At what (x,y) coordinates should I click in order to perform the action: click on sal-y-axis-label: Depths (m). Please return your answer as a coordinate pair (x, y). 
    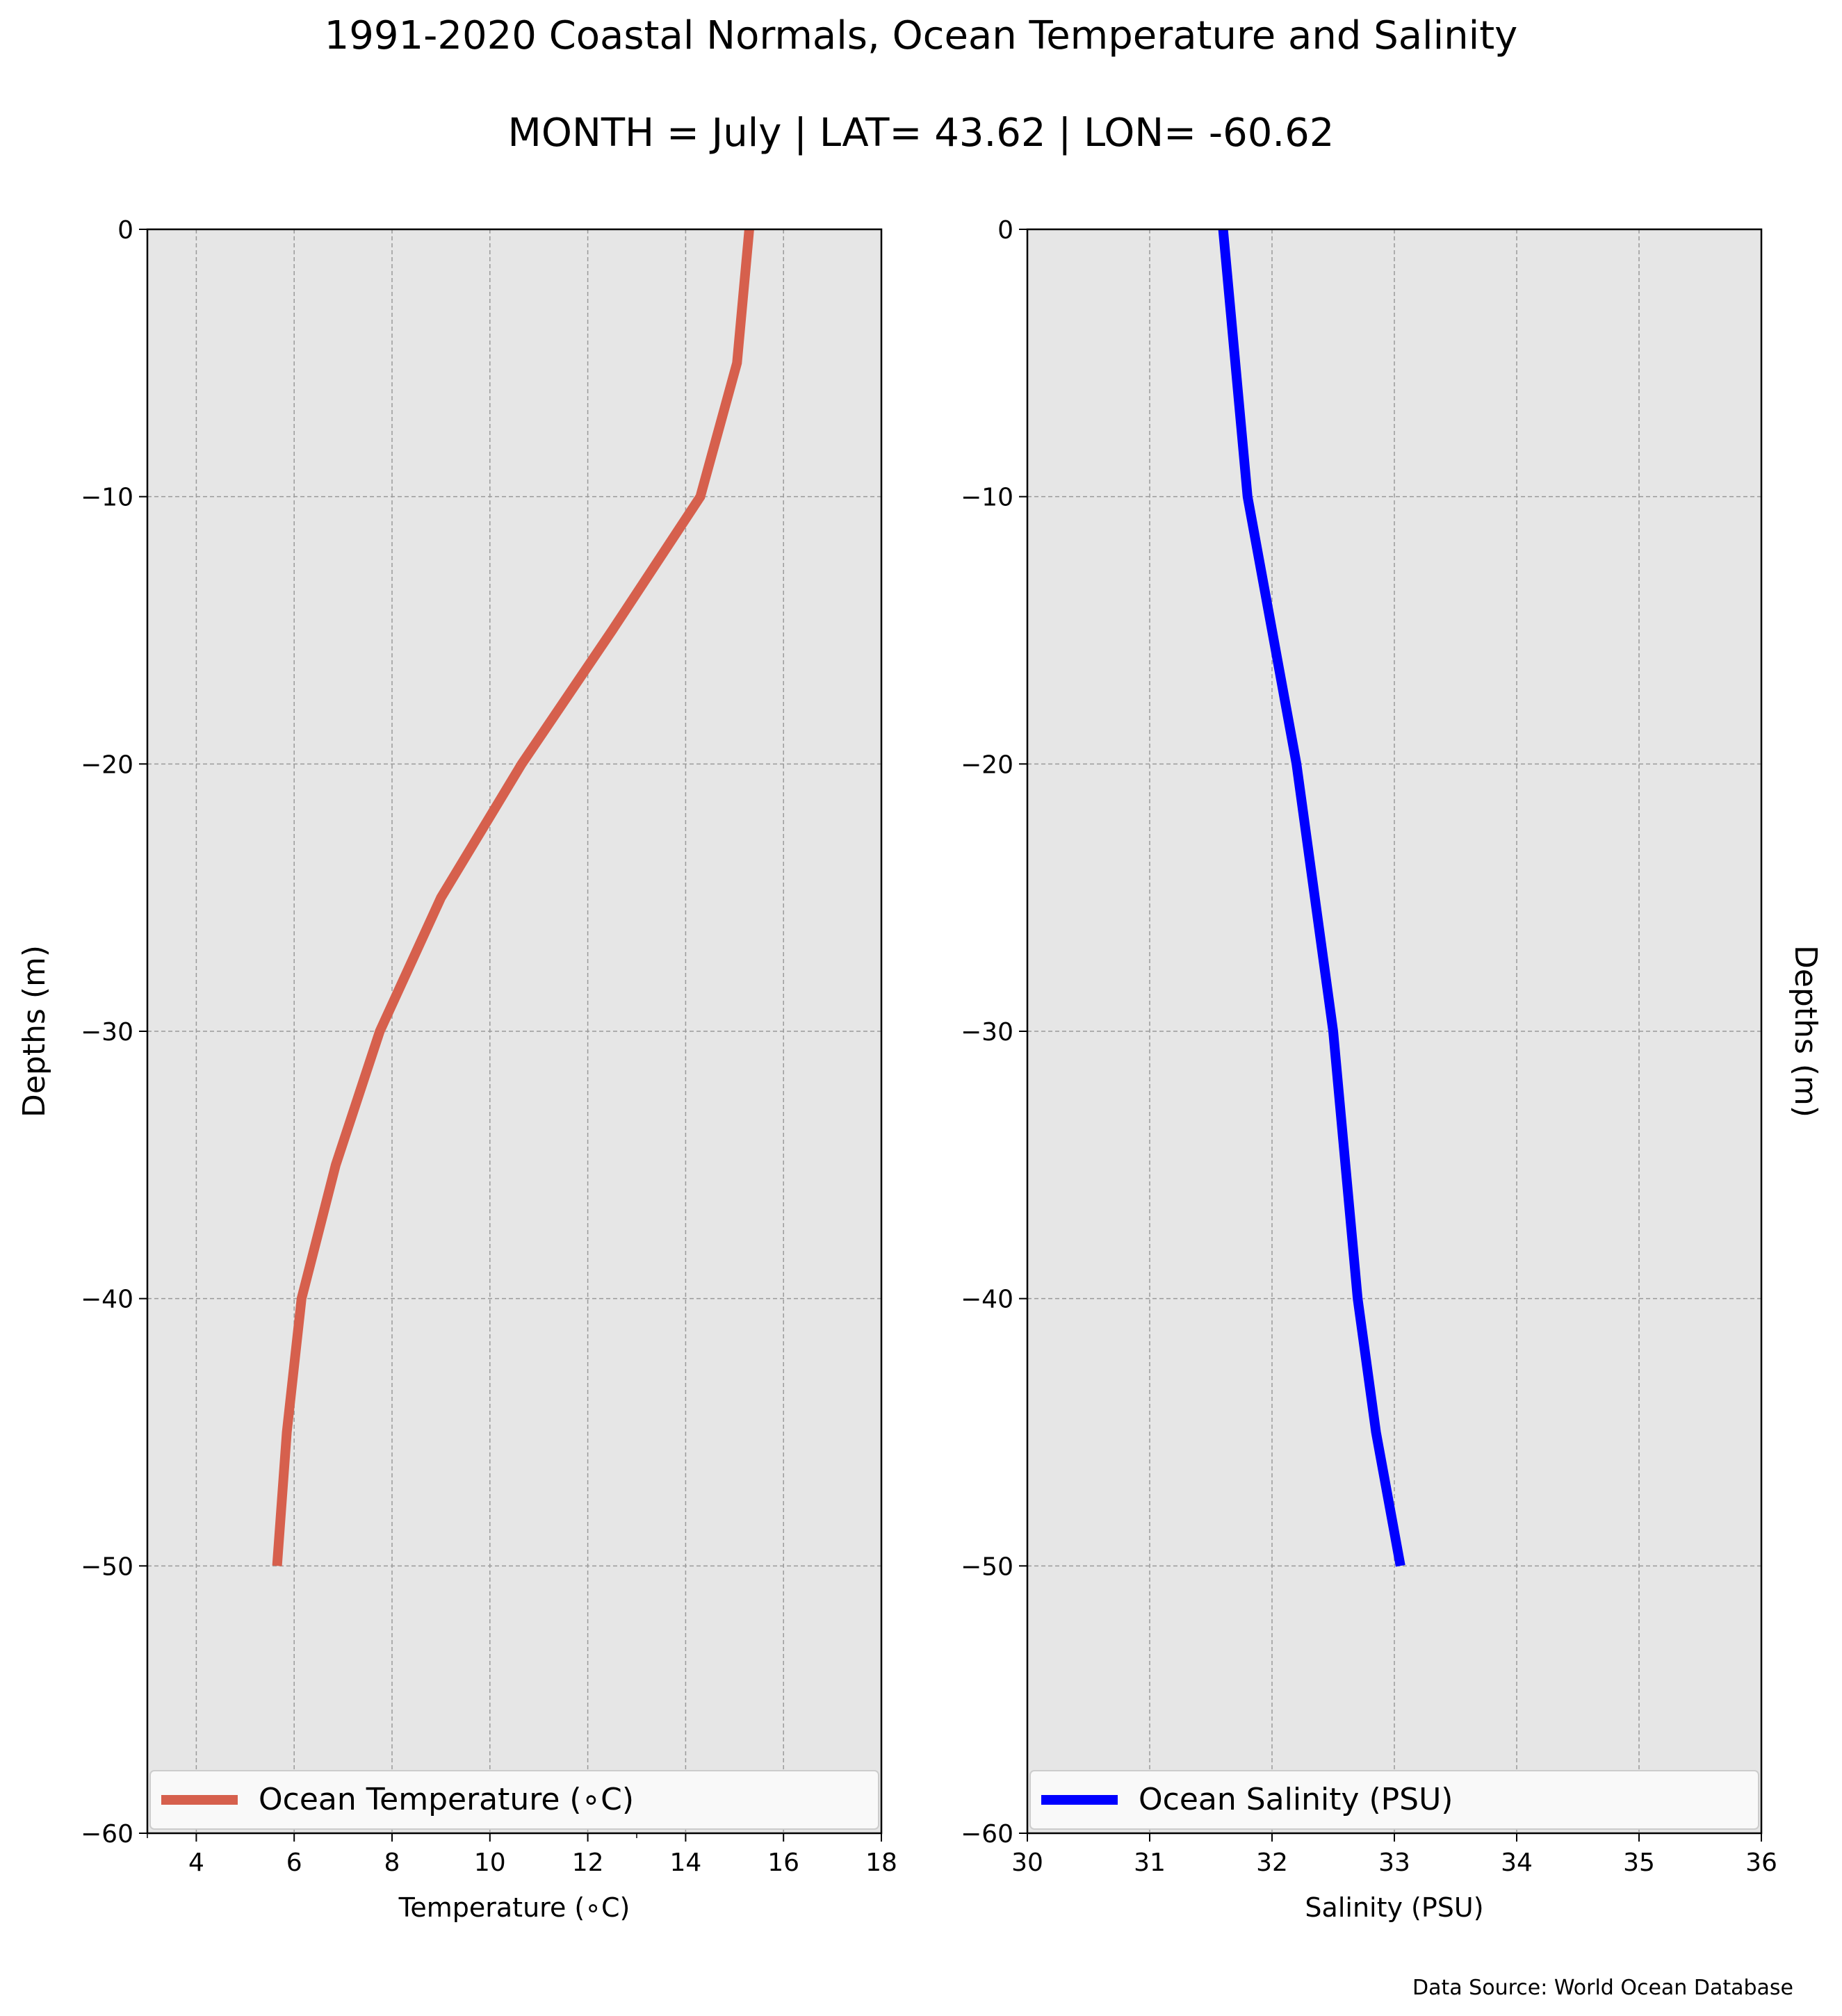
    Looking at the image, I should click on (1805, 1031).